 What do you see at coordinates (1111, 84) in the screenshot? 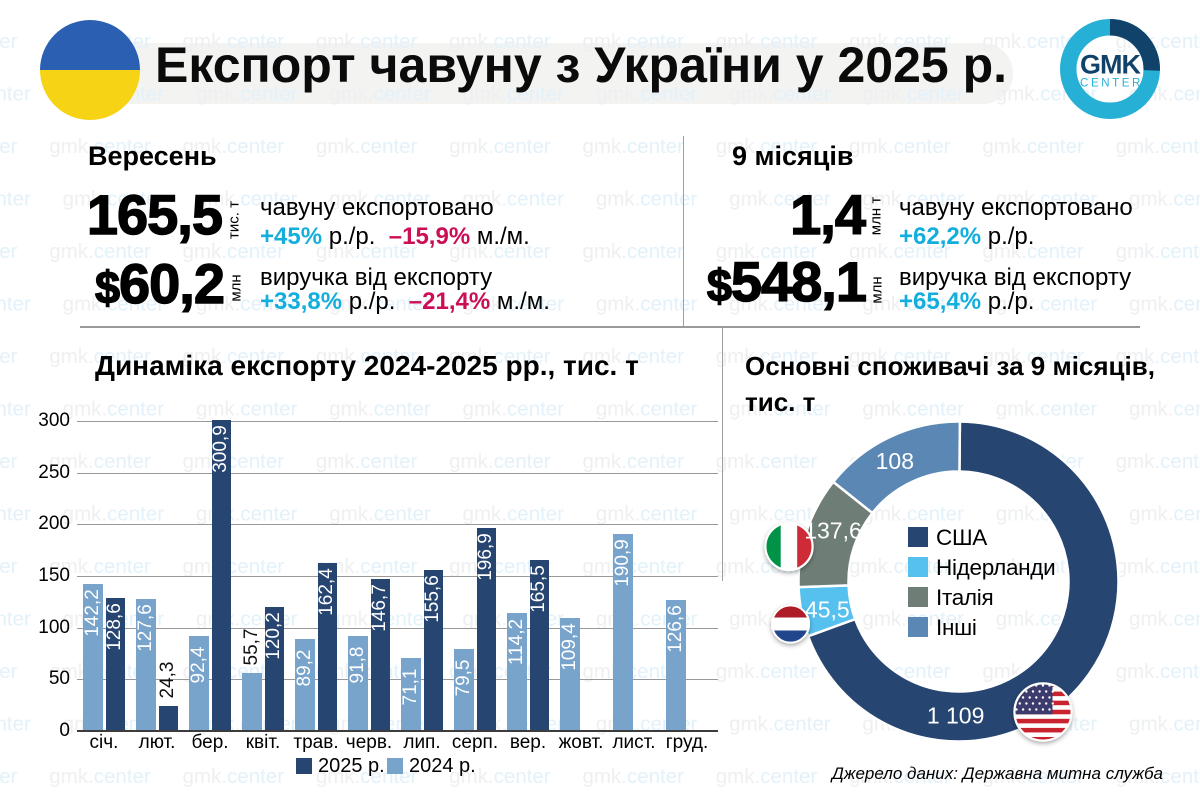
I see `svg-text: CENTER` at bounding box center [1111, 84].